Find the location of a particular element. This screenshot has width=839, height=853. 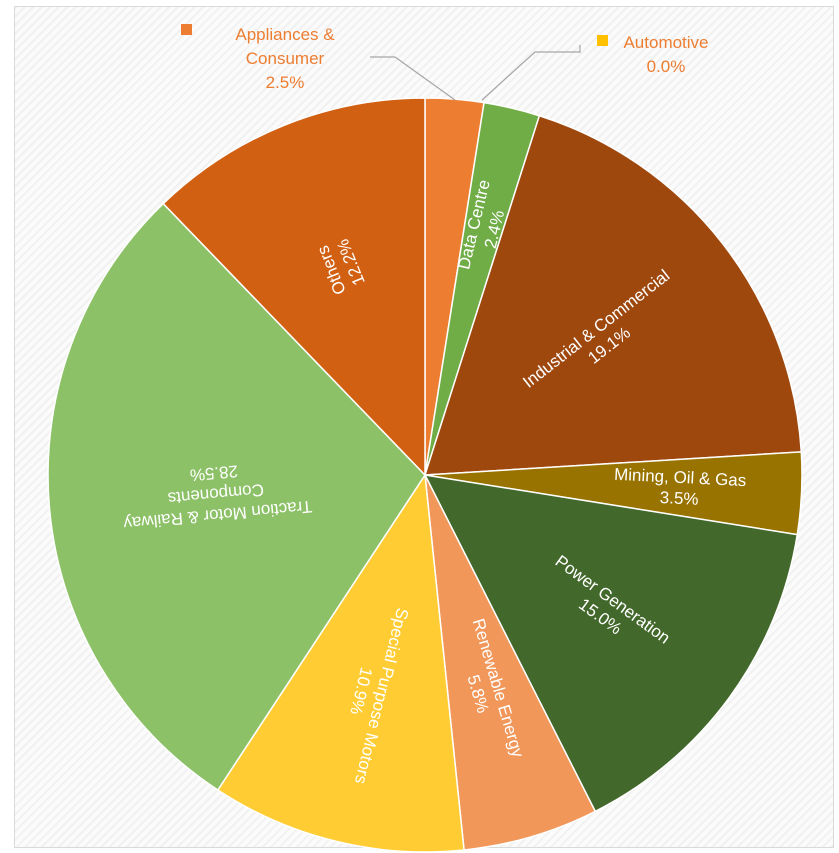

legend-swatch-automotive is located at coordinates (602, 40).